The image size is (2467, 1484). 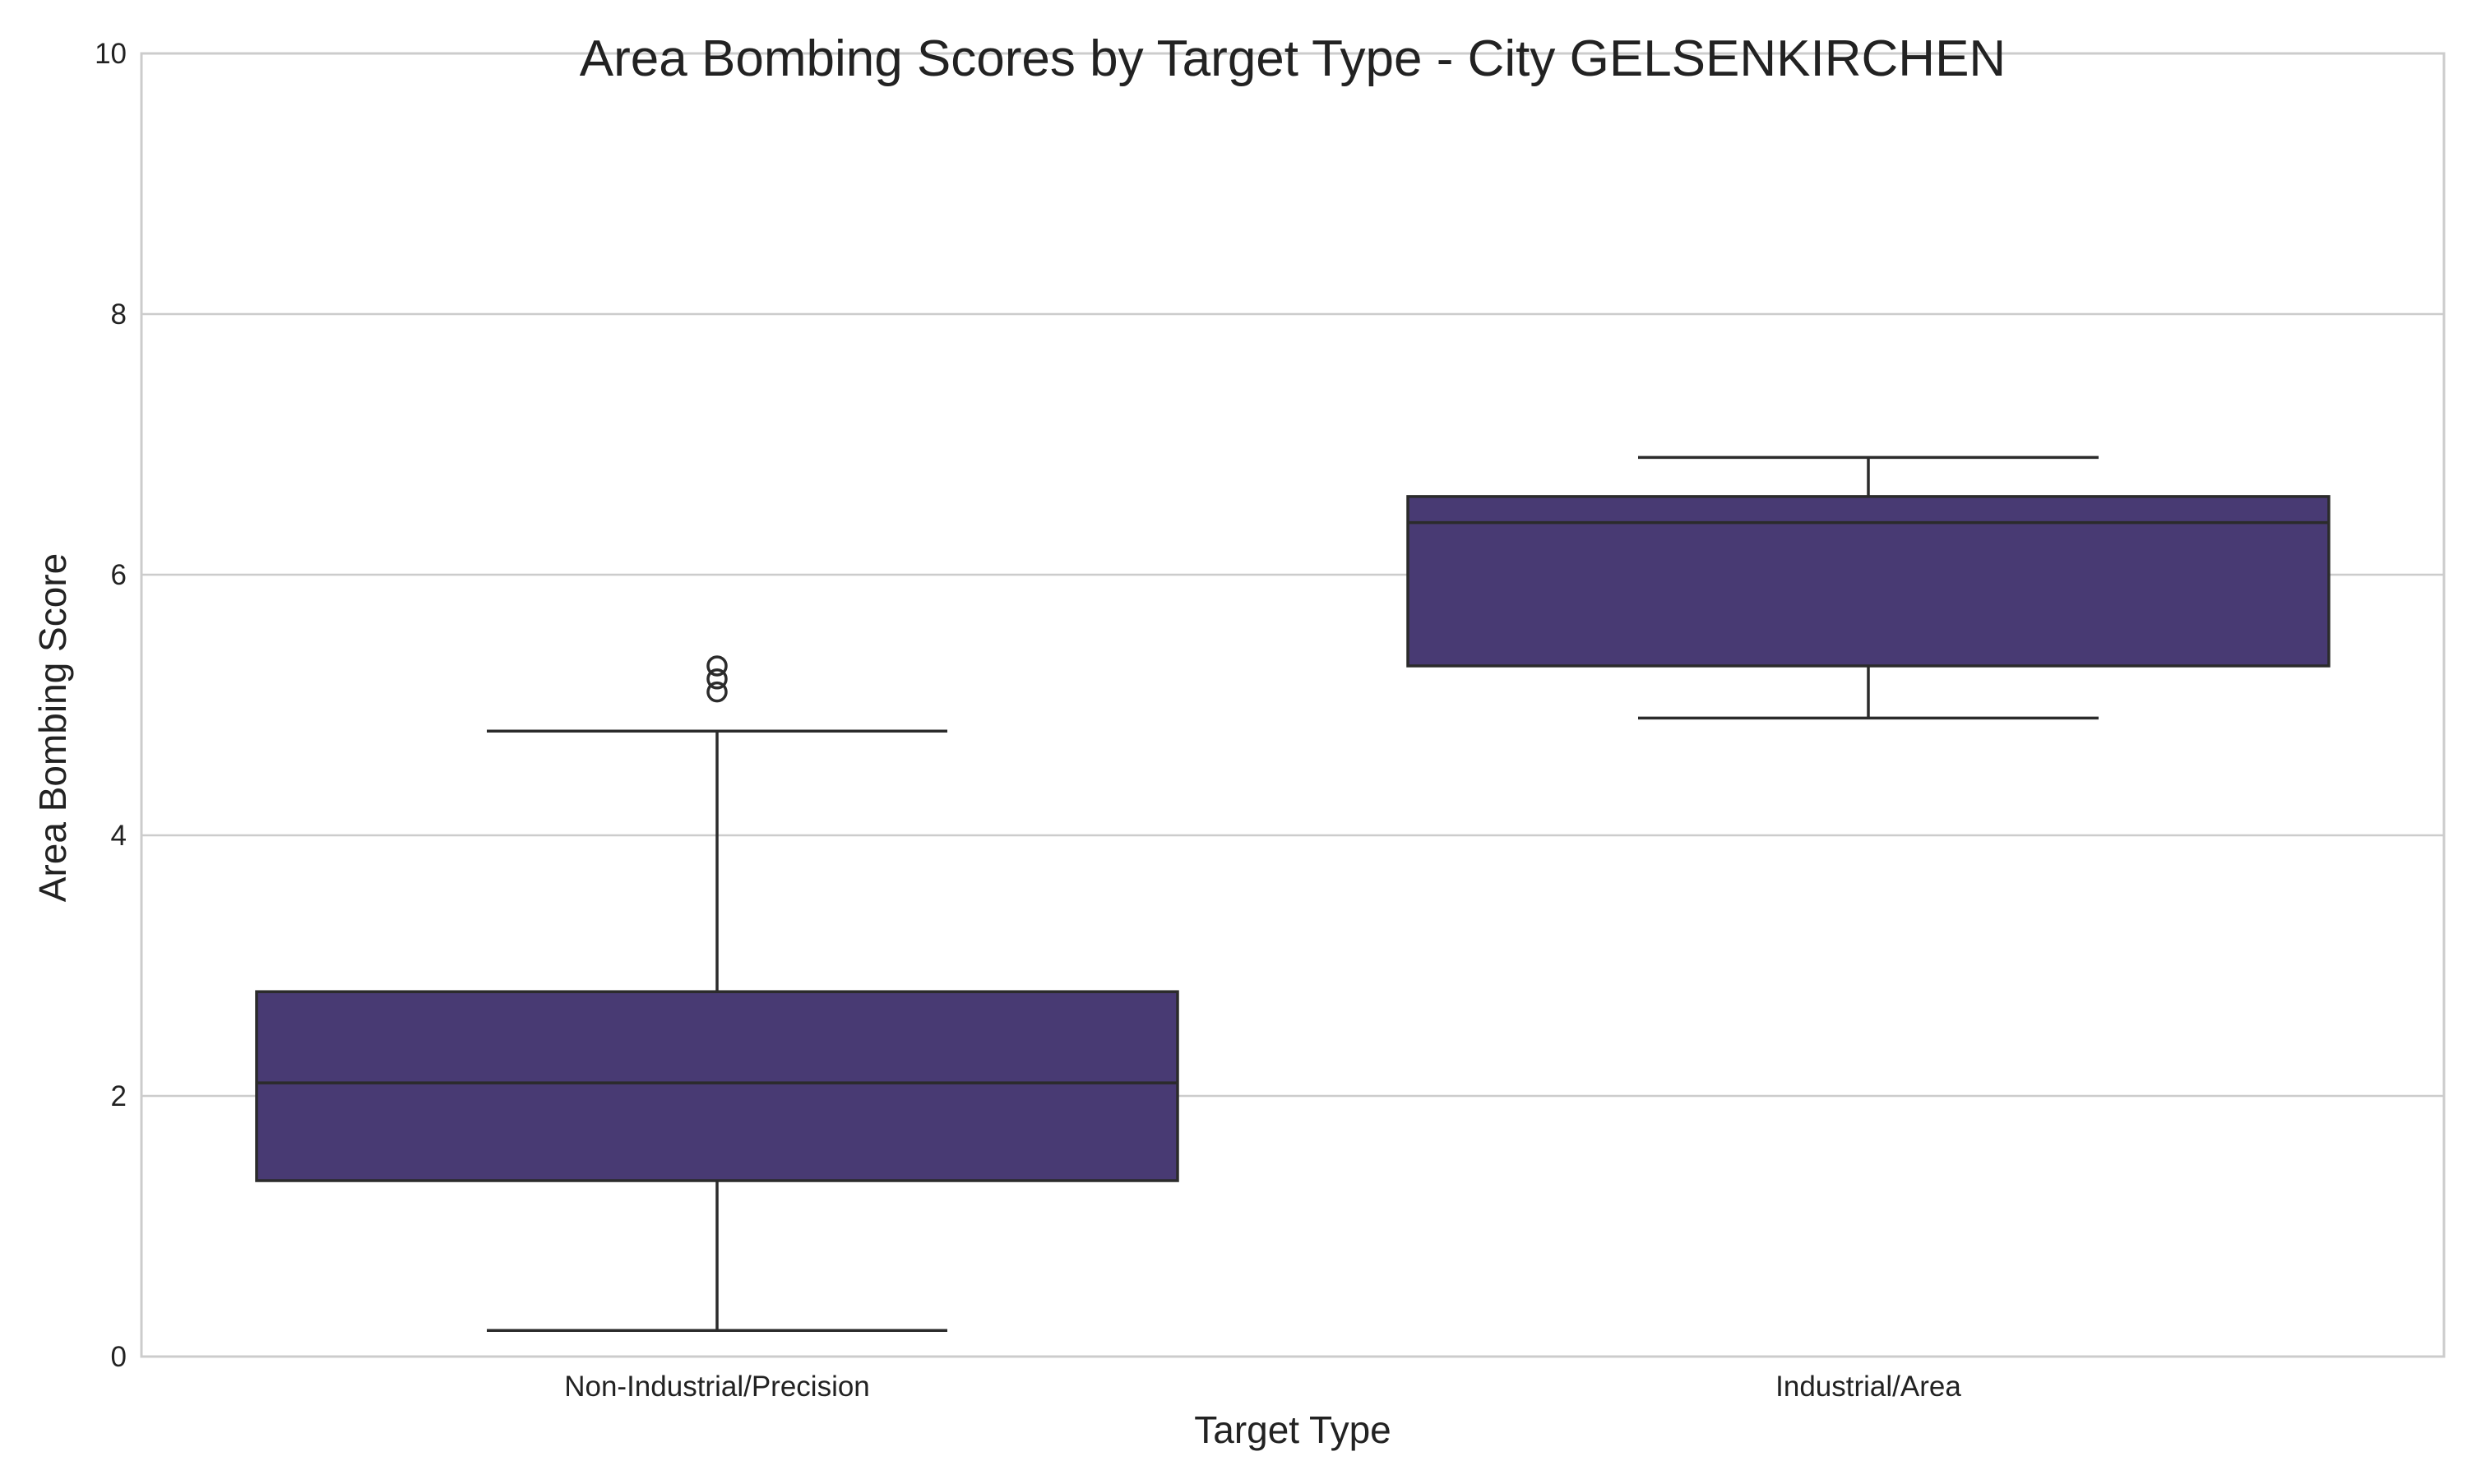 What do you see at coordinates (119, 1357) in the screenshot?
I see `y-tick-label: 0` at bounding box center [119, 1357].